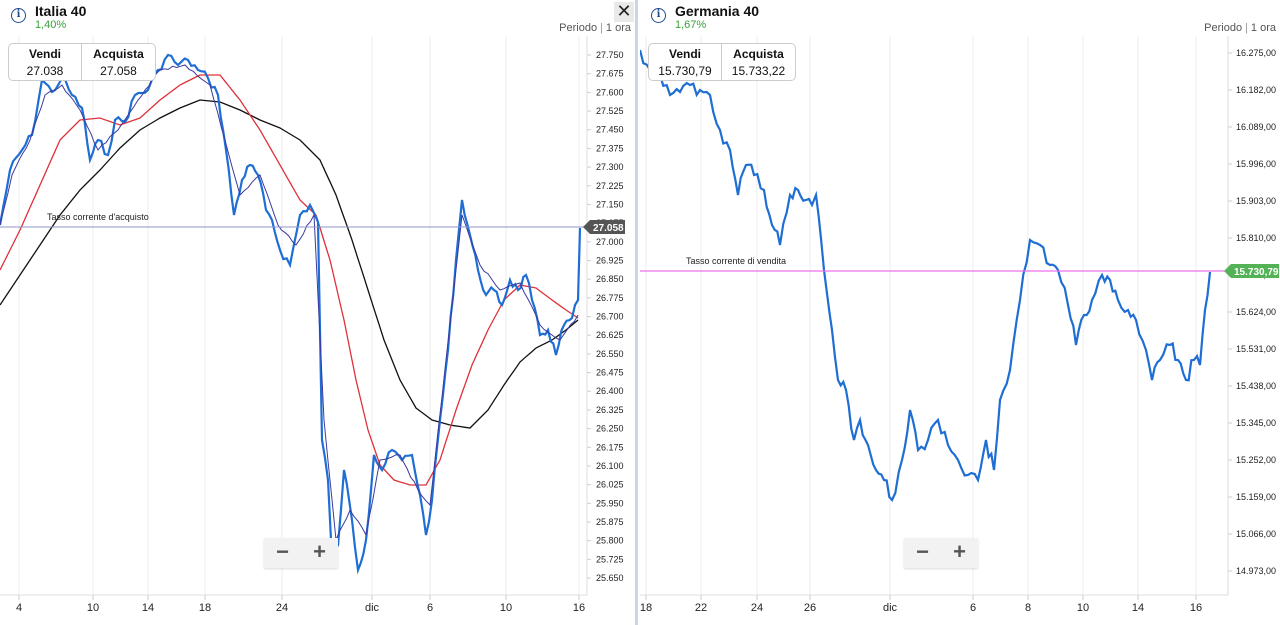 The height and width of the screenshot is (625, 1280). Describe the element at coordinates (691, 25) in the screenshot. I see `change-percent: 1,67%` at that location.